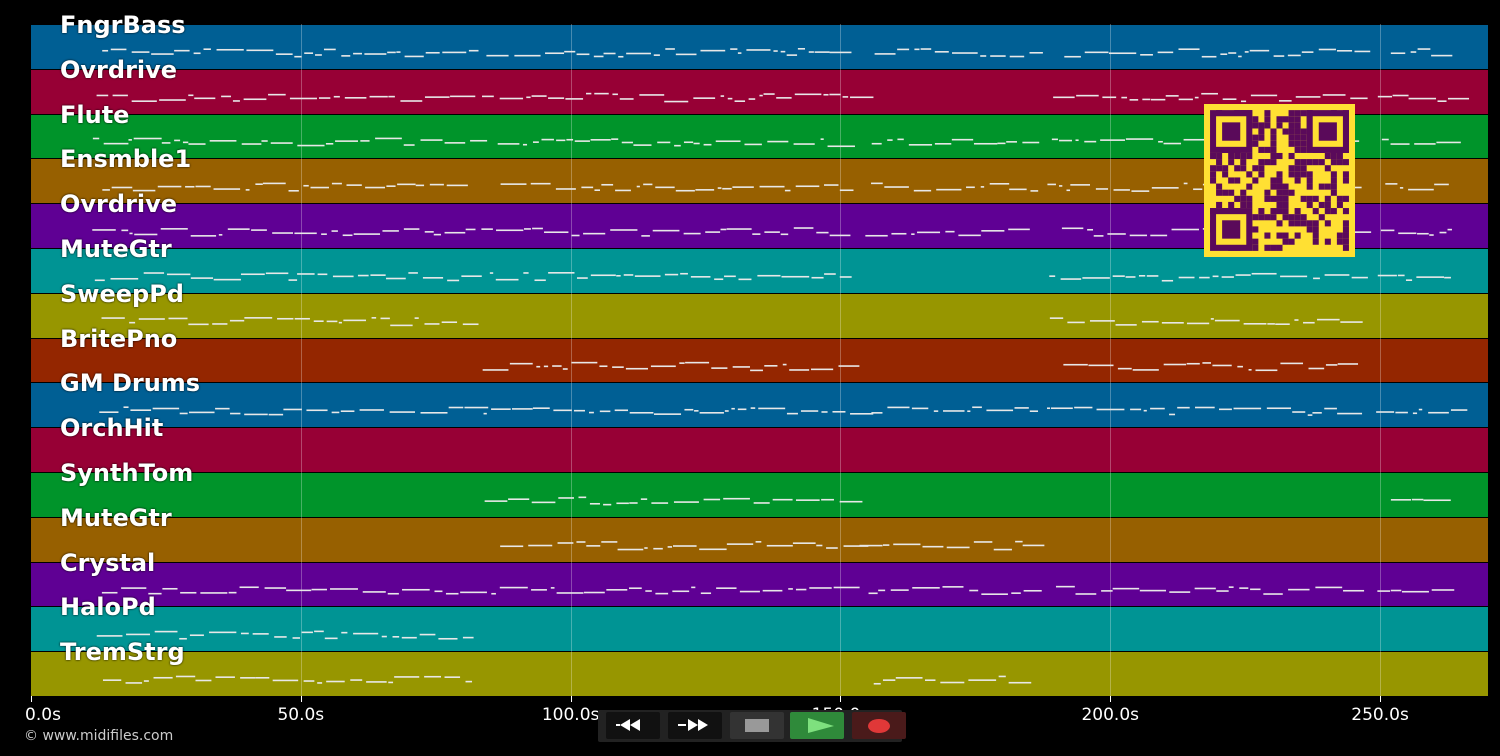 The image size is (1500, 756). What do you see at coordinates (119, 204) in the screenshot?
I see `track-name-label: Ovrdrive` at bounding box center [119, 204].